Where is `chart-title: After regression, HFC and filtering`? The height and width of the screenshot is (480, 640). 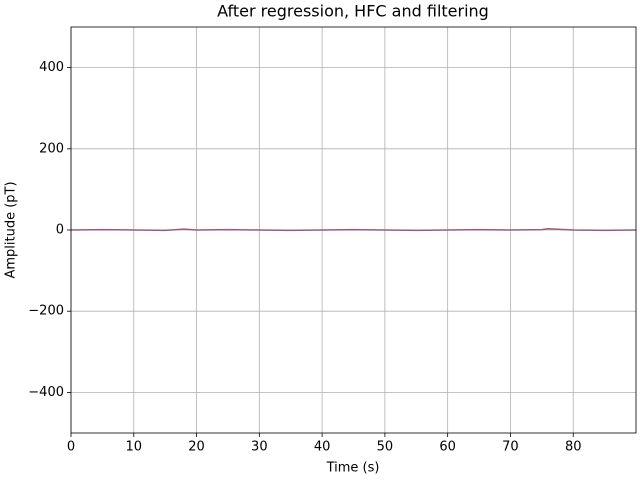 chart-title: After regression, HFC and filtering is located at coordinates (353, 11).